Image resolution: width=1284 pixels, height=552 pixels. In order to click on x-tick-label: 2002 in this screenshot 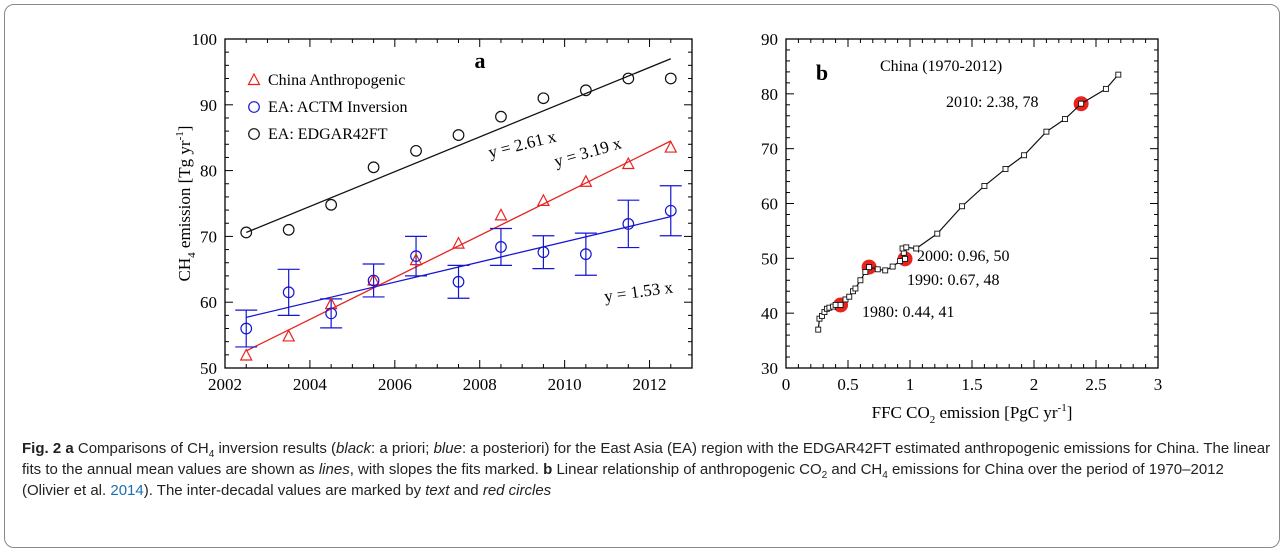, I will do `click(225, 384)`.